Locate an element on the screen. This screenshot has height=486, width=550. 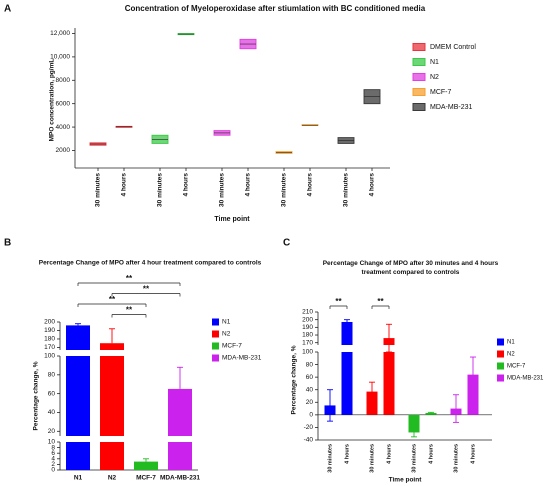
x-tick-label: N1 is located at coordinates (78, 478).